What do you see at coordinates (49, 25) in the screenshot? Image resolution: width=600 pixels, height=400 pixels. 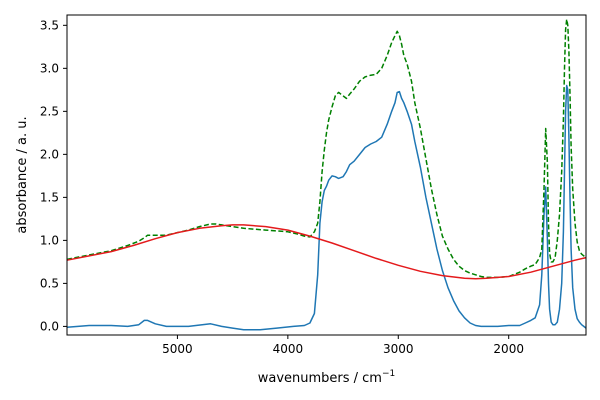 I see `y-tick-label: 3.5` at bounding box center [49, 25].